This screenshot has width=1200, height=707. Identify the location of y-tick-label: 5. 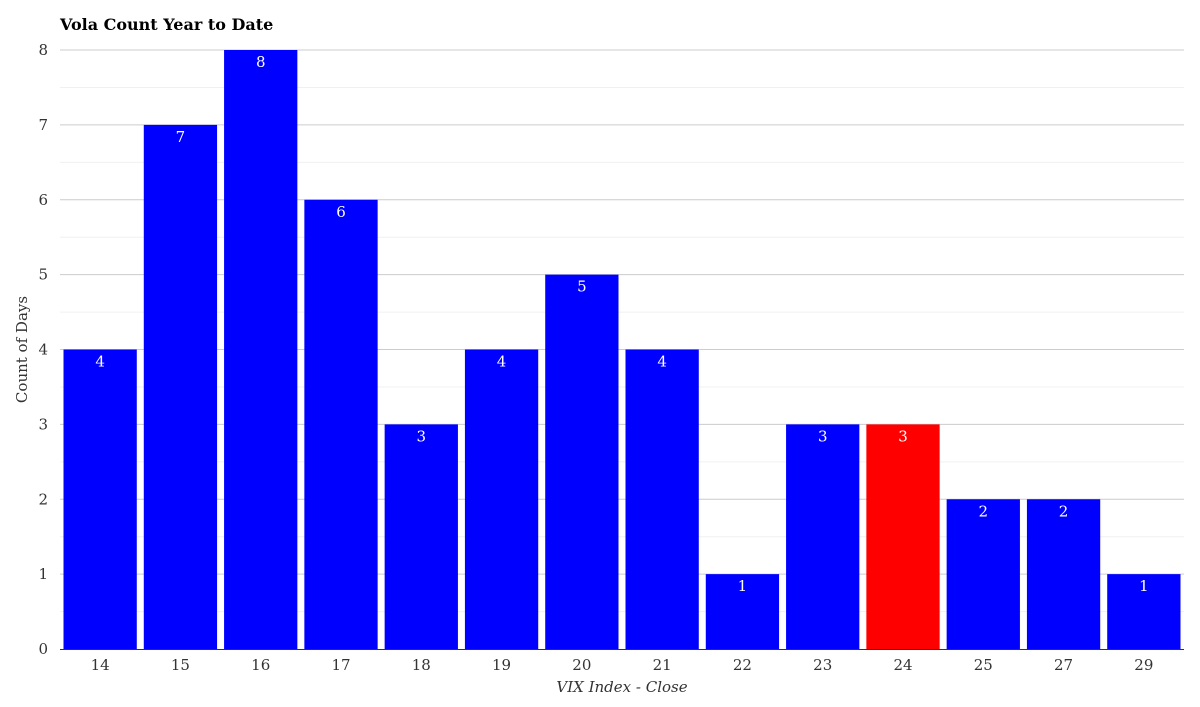
(43, 275).